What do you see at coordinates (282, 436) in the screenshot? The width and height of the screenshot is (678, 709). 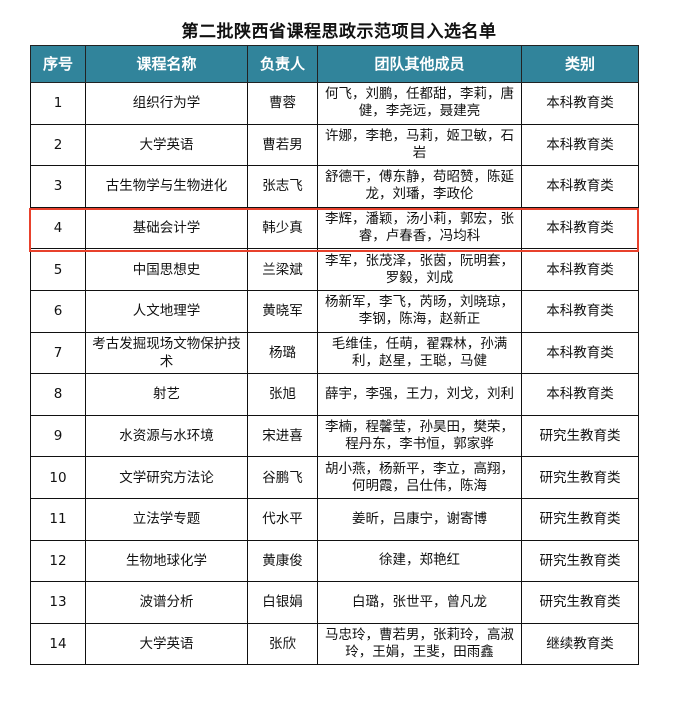 I see `leader-name: 宋进喜` at bounding box center [282, 436].